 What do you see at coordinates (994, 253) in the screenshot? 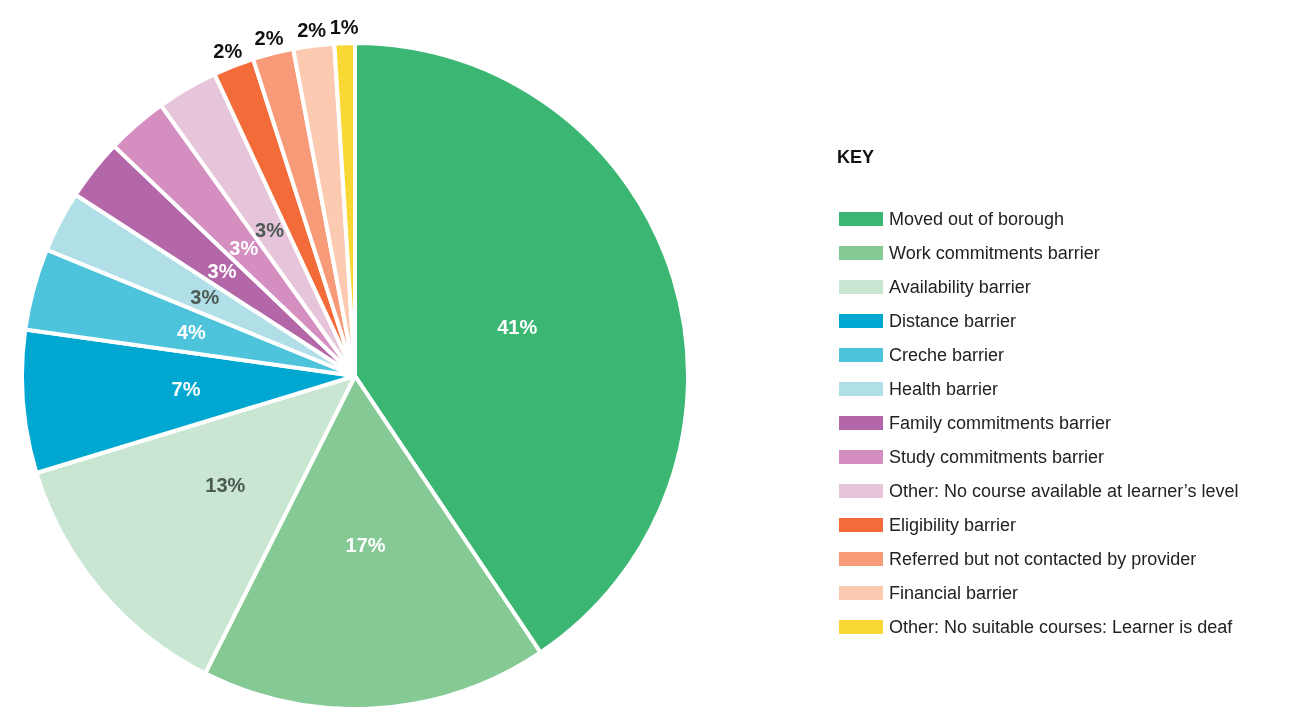
I see `legend-label: Work commitments barrier` at bounding box center [994, 253].